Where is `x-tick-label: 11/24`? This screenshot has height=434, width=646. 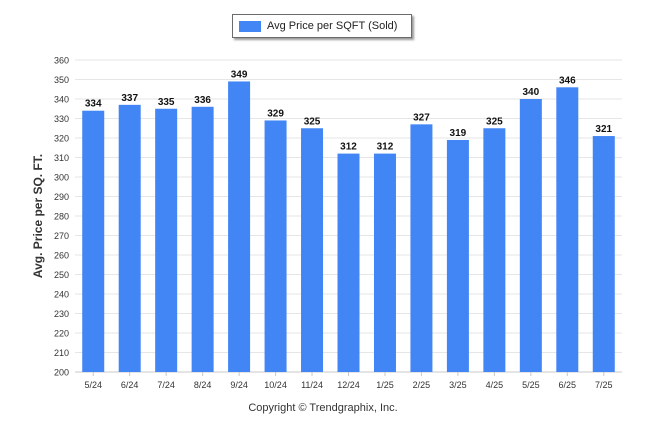 x-tick-label: 11/24 is located at coordinates (312, 385).